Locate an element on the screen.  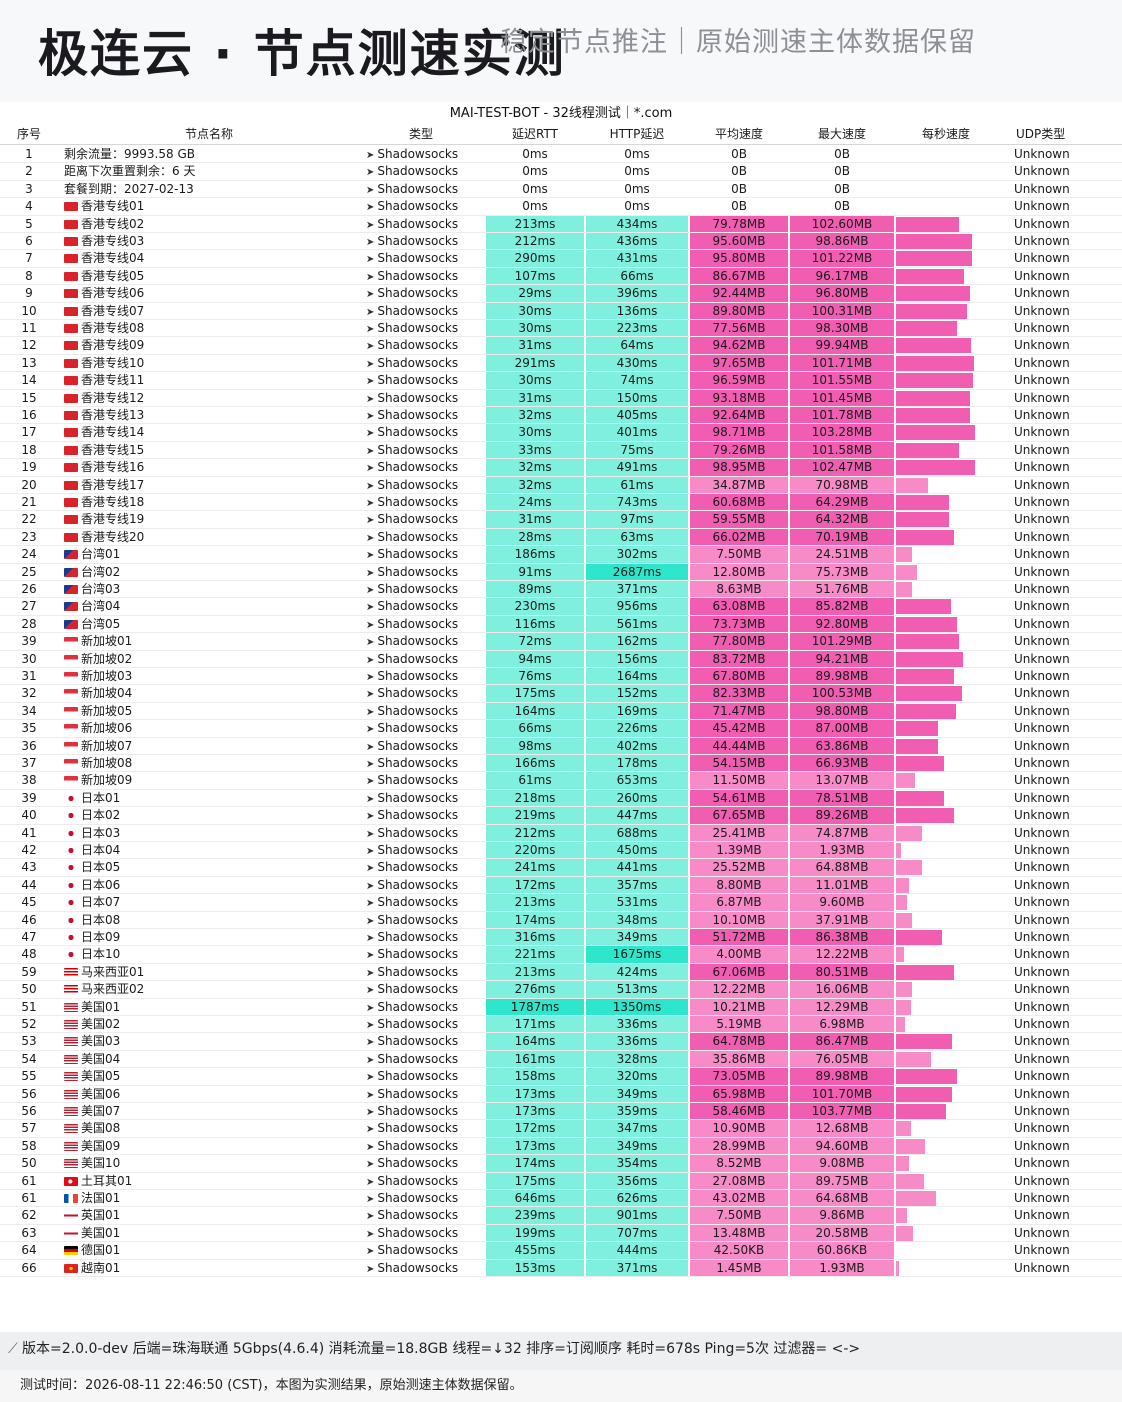
http-latency: 349ms is located at coordinates (637, 1146).